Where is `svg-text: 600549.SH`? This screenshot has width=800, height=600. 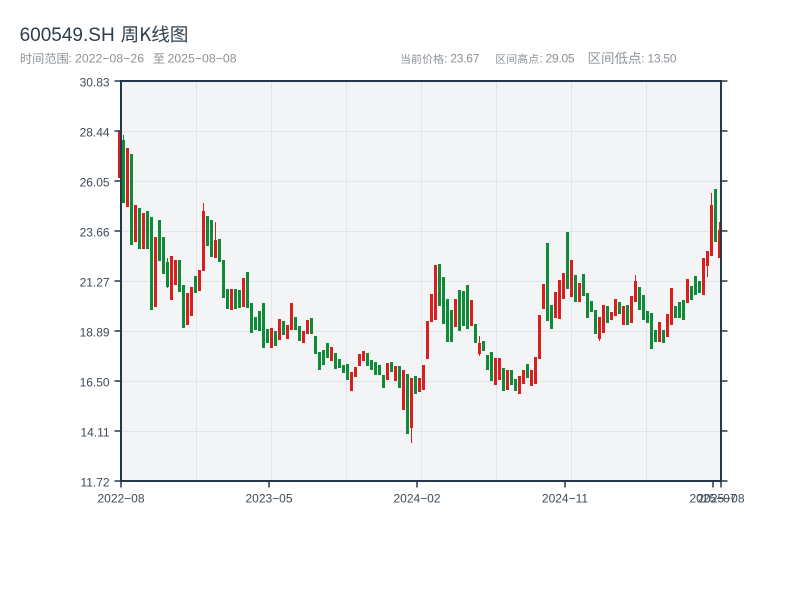 svg-text: 600549.SH is located at coordinates (67, 35).